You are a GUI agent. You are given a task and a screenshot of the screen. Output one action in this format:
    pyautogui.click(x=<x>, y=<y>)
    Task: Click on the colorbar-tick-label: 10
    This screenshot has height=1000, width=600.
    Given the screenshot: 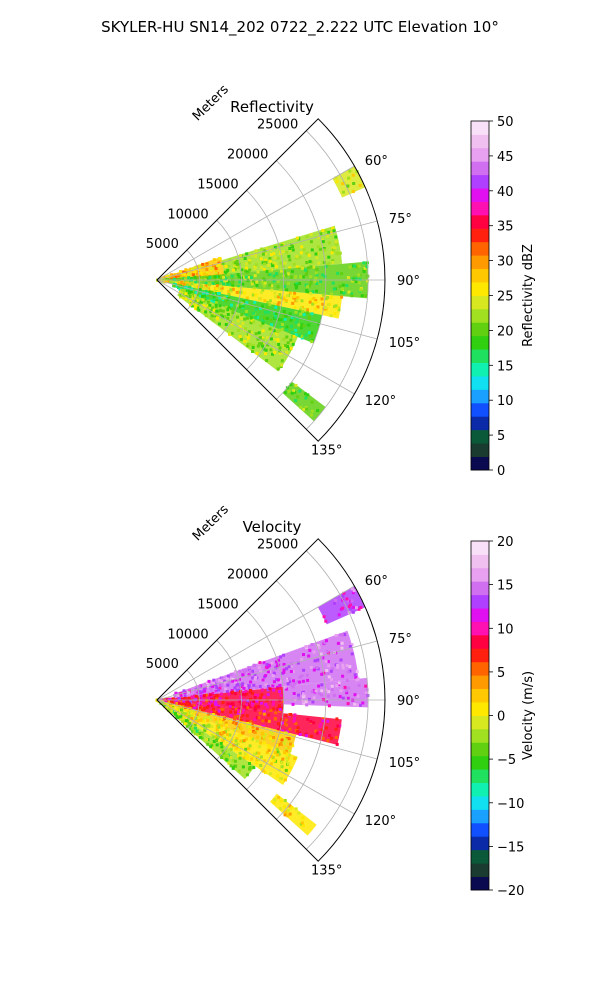 What is the action you would take?
    pyautogui.click(x=505, y=629)
    